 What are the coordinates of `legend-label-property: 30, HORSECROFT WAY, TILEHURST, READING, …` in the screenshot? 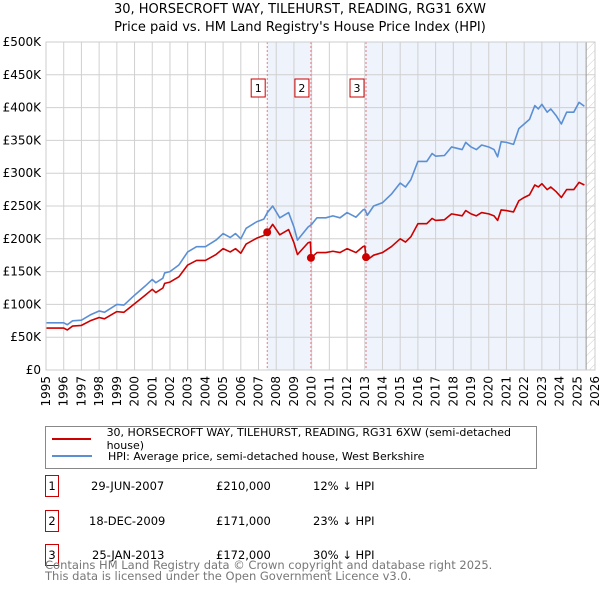 It's located at (309, 439).